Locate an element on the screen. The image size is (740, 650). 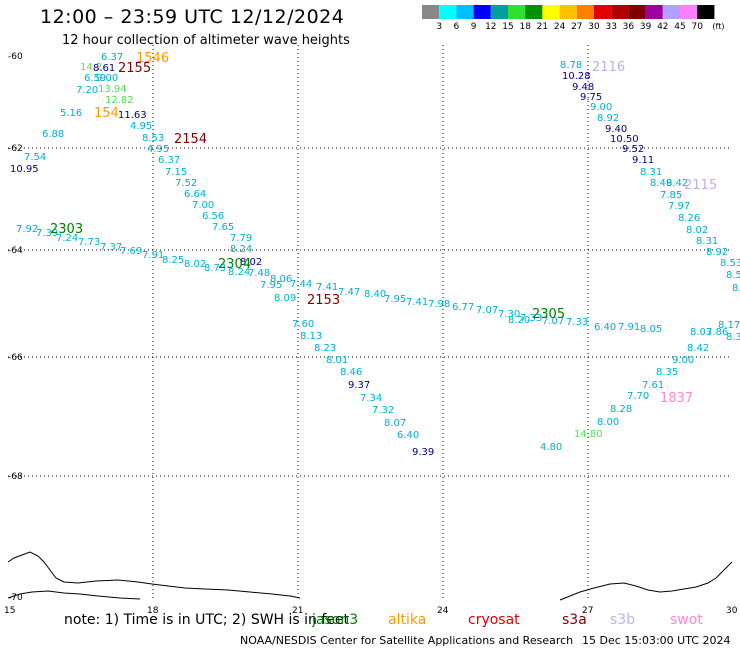
swh-label: 8.25 is located at coordinates (173, 260).